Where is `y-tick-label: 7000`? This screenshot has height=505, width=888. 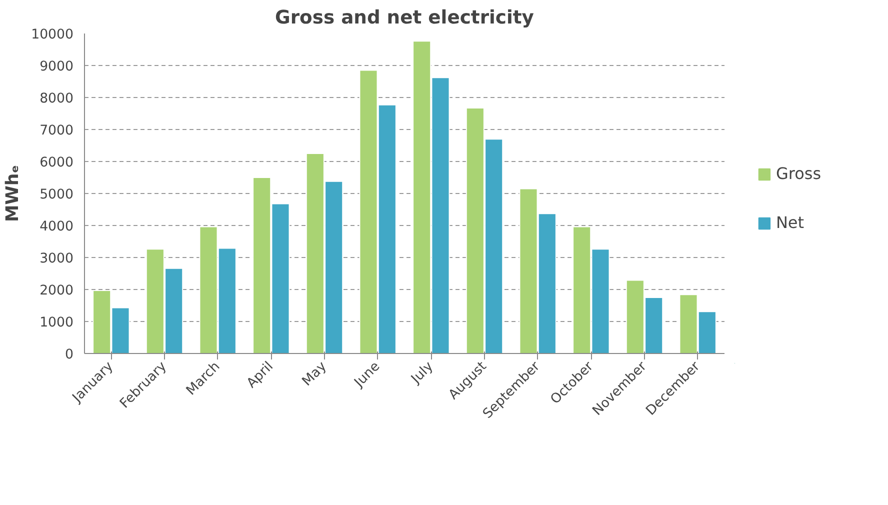 y-tick-label: 7000 is located at coordinates (57, 131).